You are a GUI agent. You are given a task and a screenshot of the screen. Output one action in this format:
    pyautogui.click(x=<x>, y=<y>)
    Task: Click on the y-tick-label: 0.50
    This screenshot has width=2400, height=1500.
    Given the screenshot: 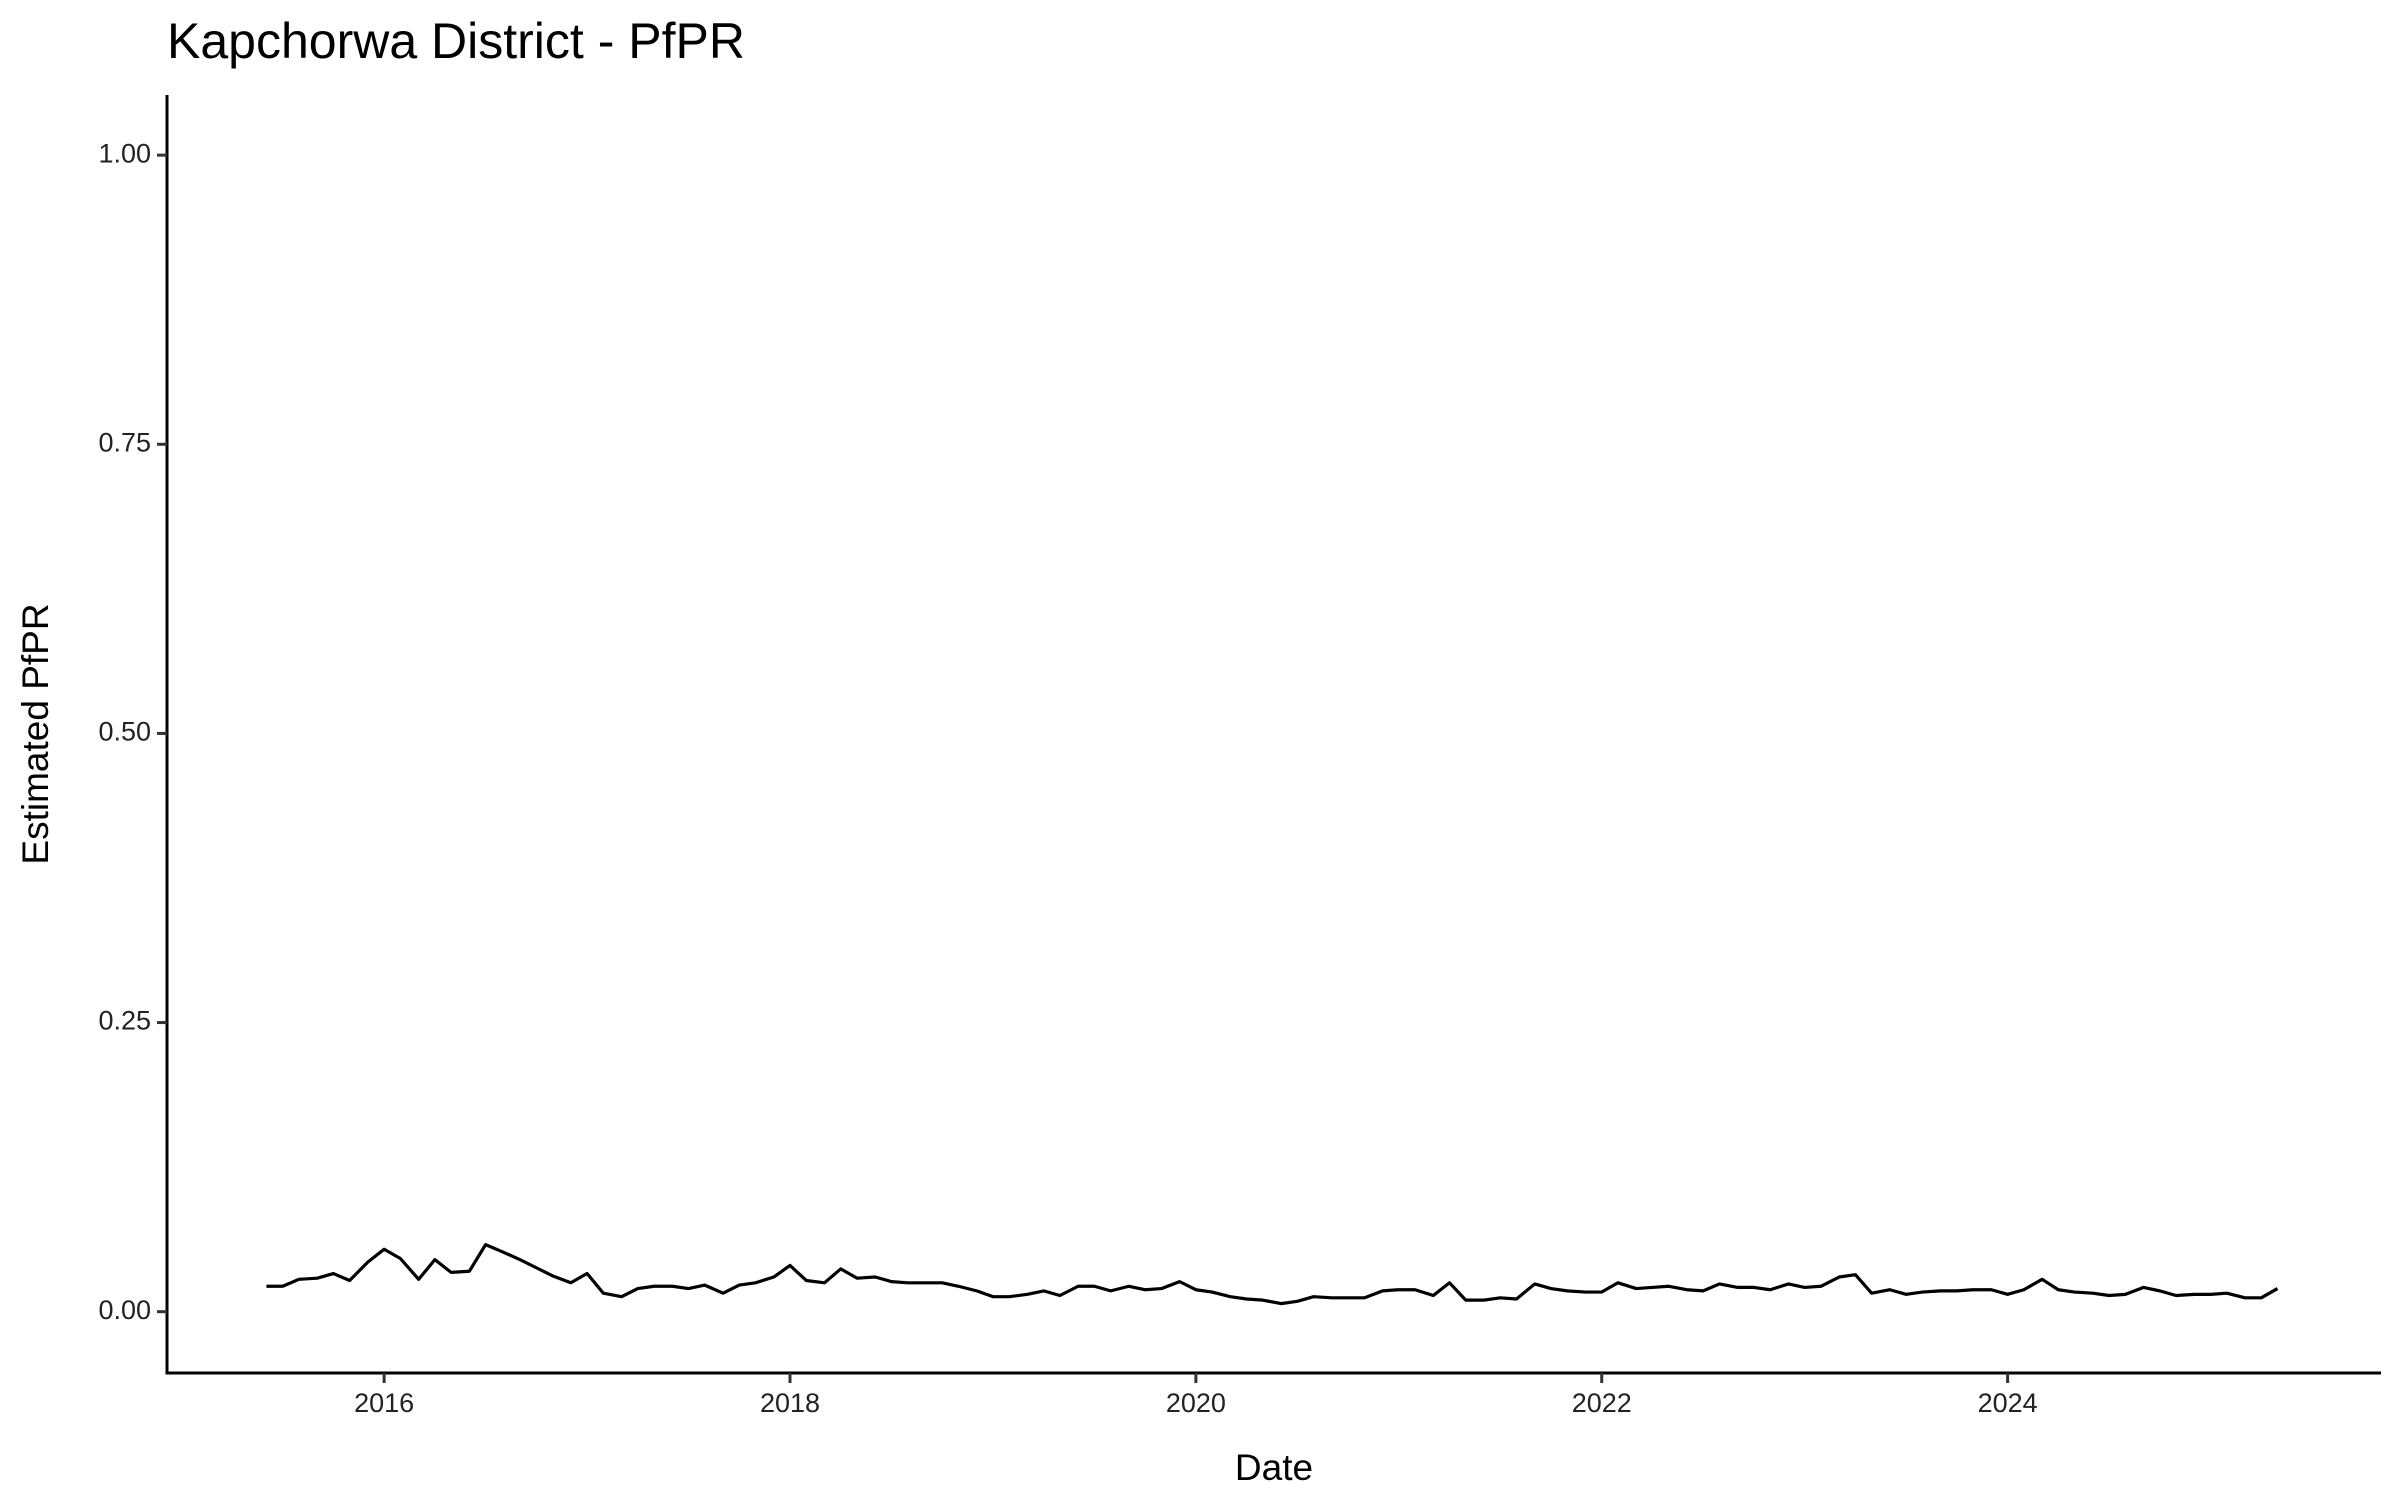 What is the action you would take?
    pyautogui.click(x=124, y=732)
    